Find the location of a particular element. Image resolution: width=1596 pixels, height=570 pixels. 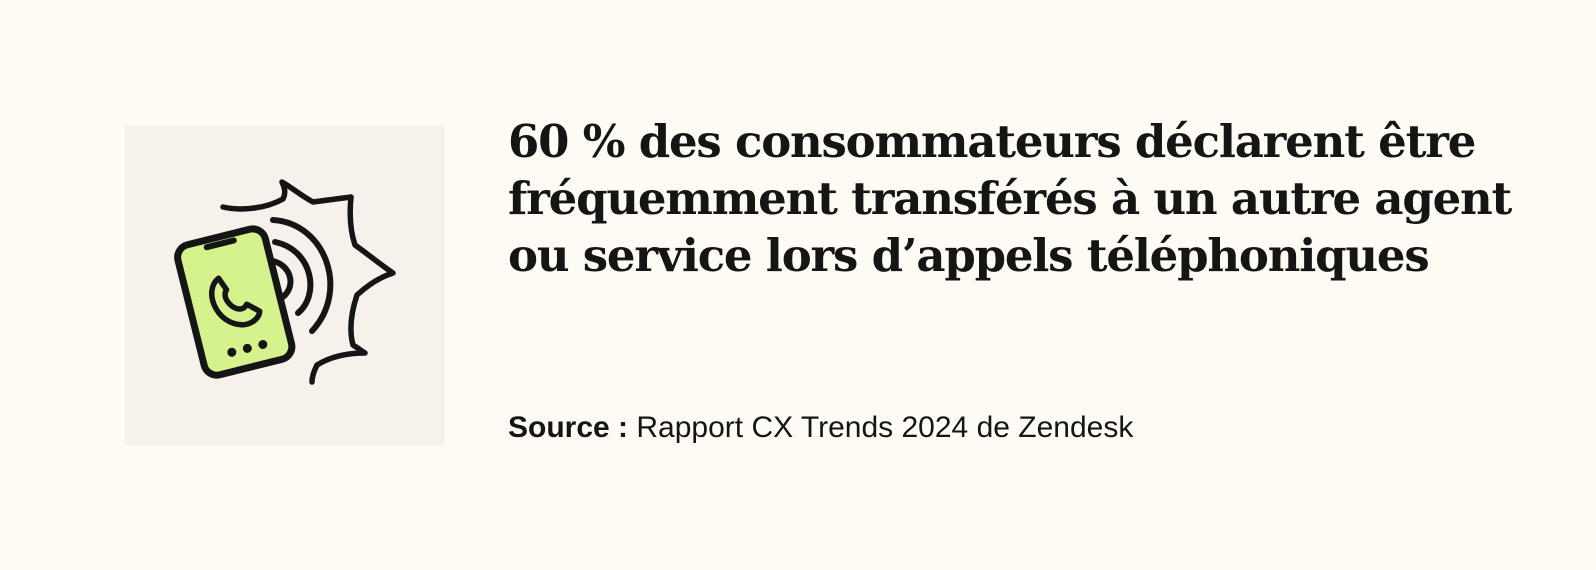

headline-line: ou service lors d’appels téléphoniques is located at coordinates (969, 255).